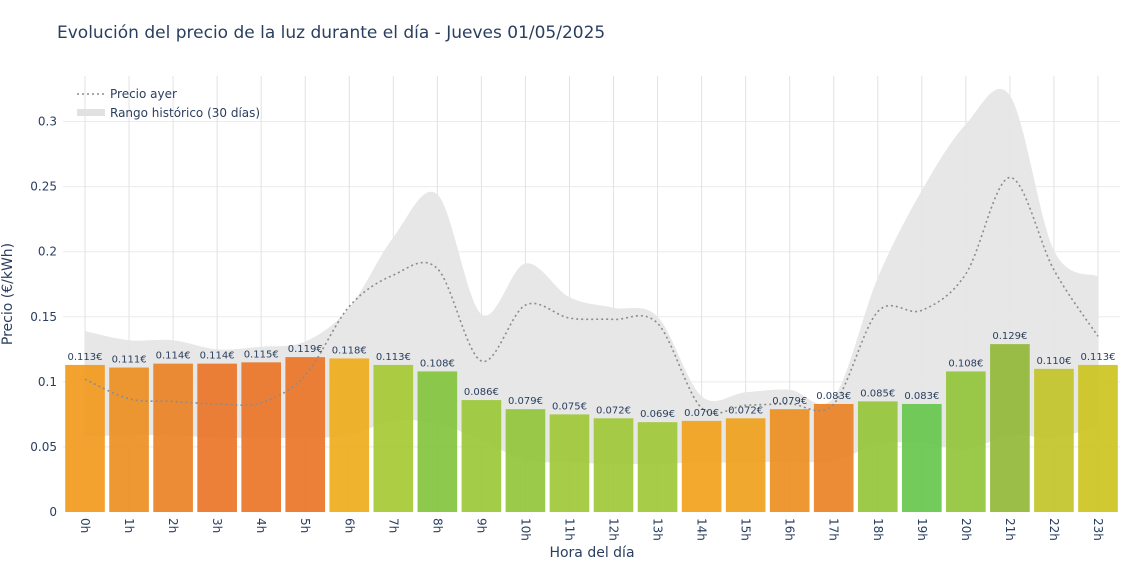  I want to click on x-tick-label: 14h, so click(702, 529).